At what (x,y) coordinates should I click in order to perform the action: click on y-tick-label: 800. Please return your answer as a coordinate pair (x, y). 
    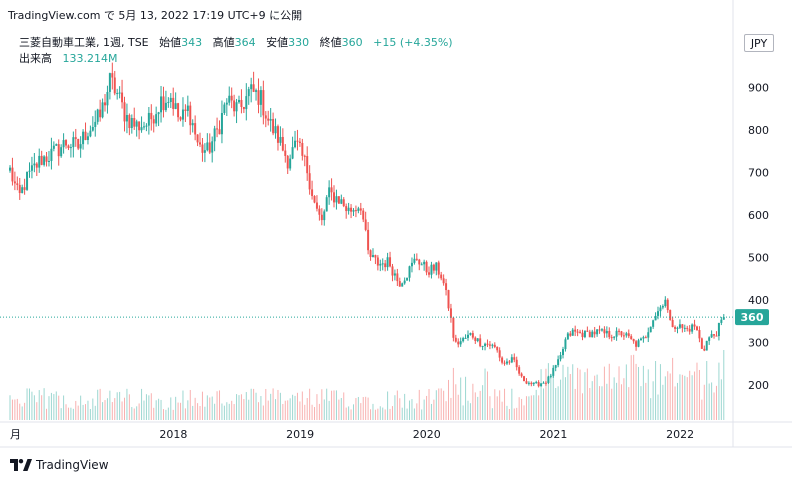
    Looking at the image, I should click on (758, 130).